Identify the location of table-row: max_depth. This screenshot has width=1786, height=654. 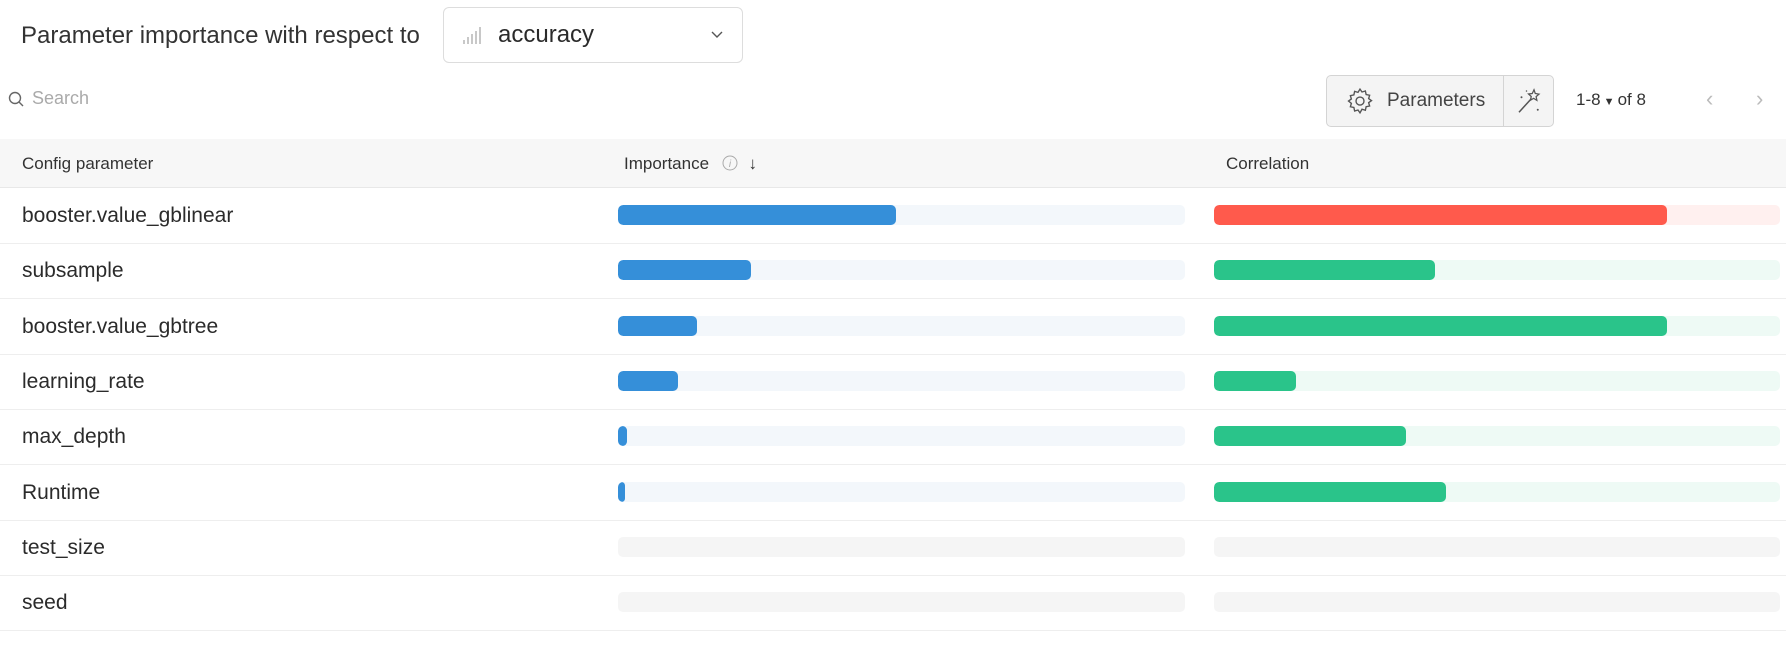
(893, 438).